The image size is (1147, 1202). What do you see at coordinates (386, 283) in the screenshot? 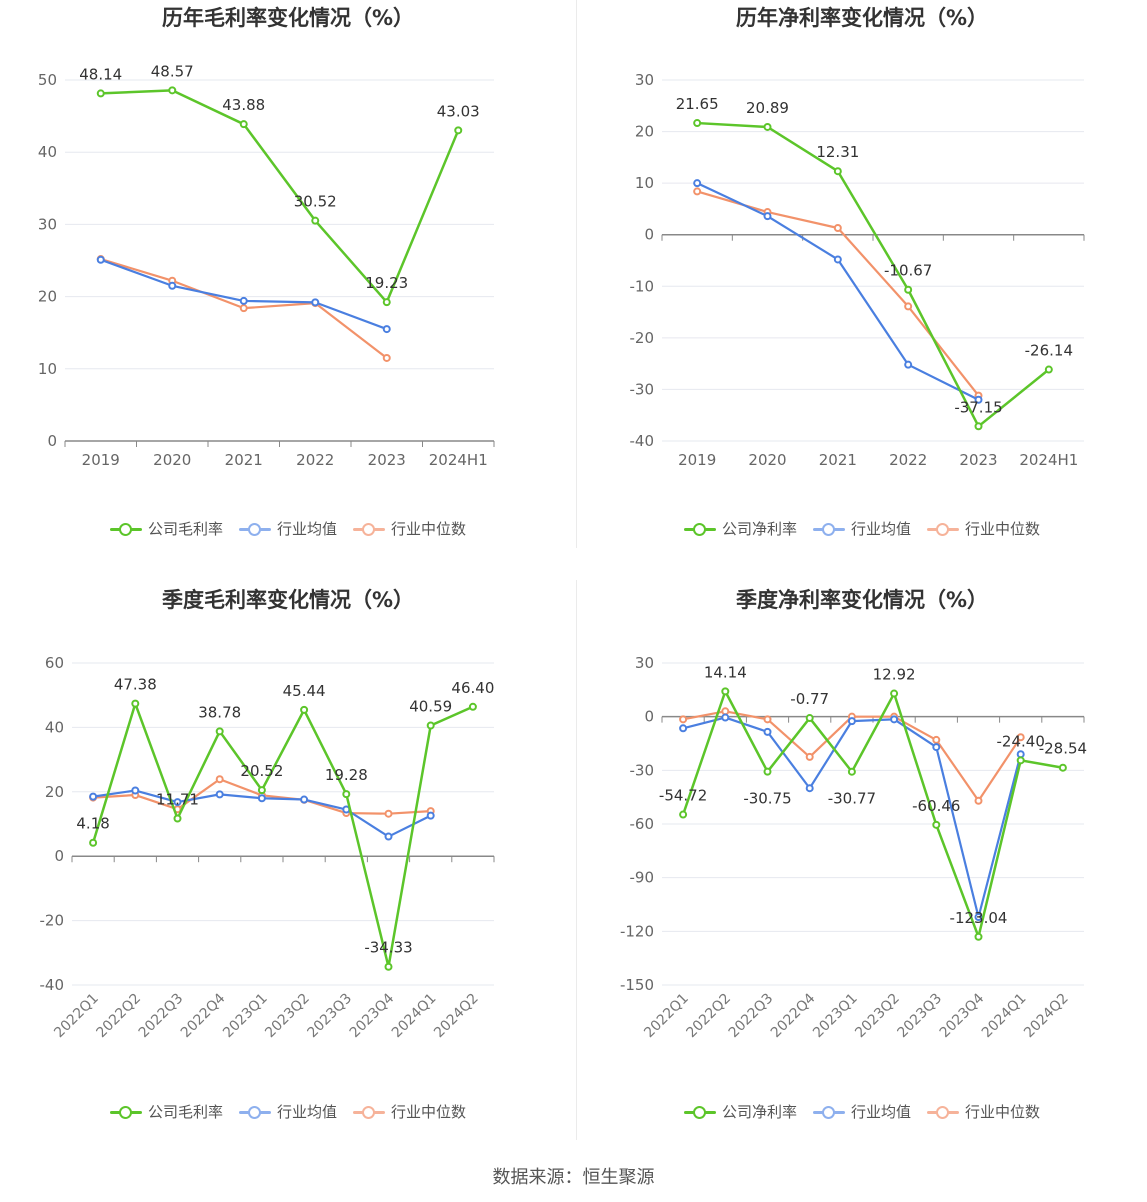
I see `data-label: 19.23` at bounding box center [386, 283].